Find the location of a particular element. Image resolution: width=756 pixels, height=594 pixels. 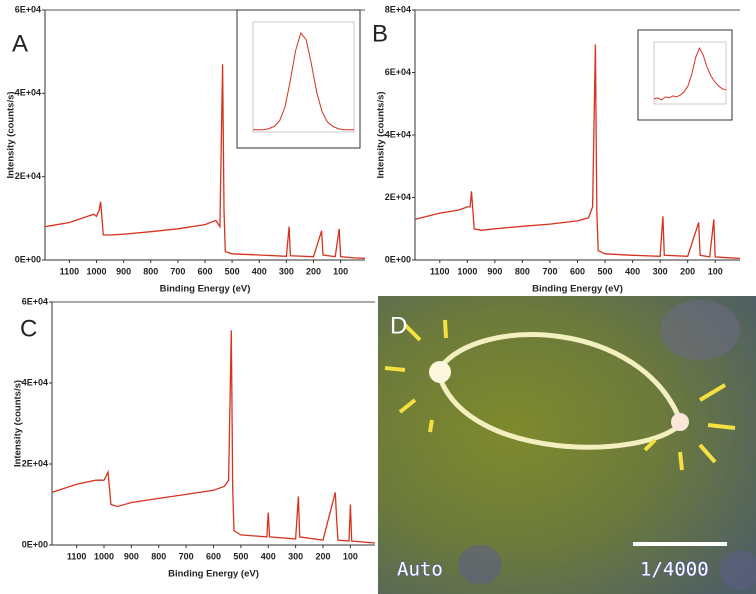

overlay-text: Auto is located at coordinates (420, 570).